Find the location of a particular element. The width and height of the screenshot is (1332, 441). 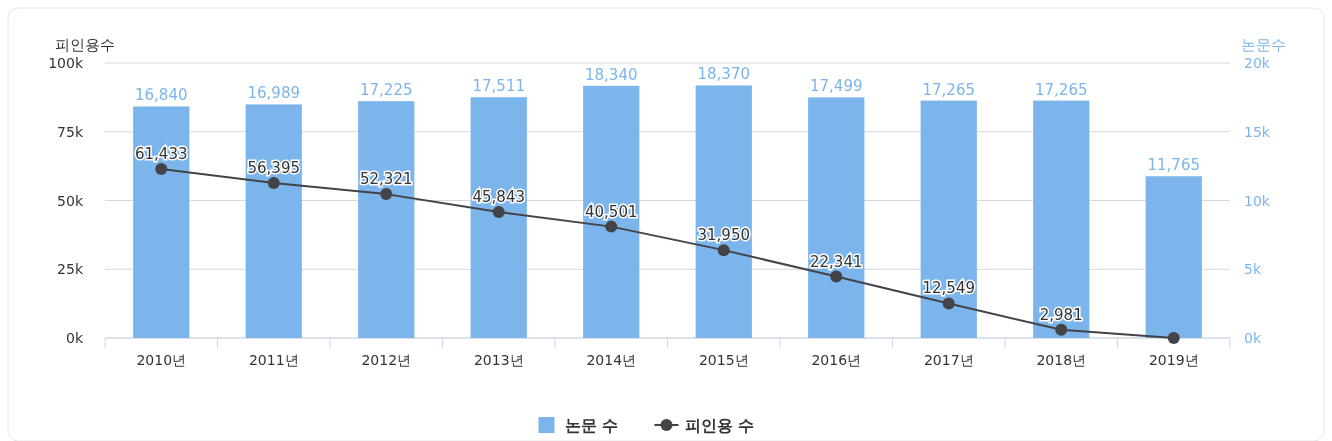

data-label: 40,501 is located at coordinates (611, 211).